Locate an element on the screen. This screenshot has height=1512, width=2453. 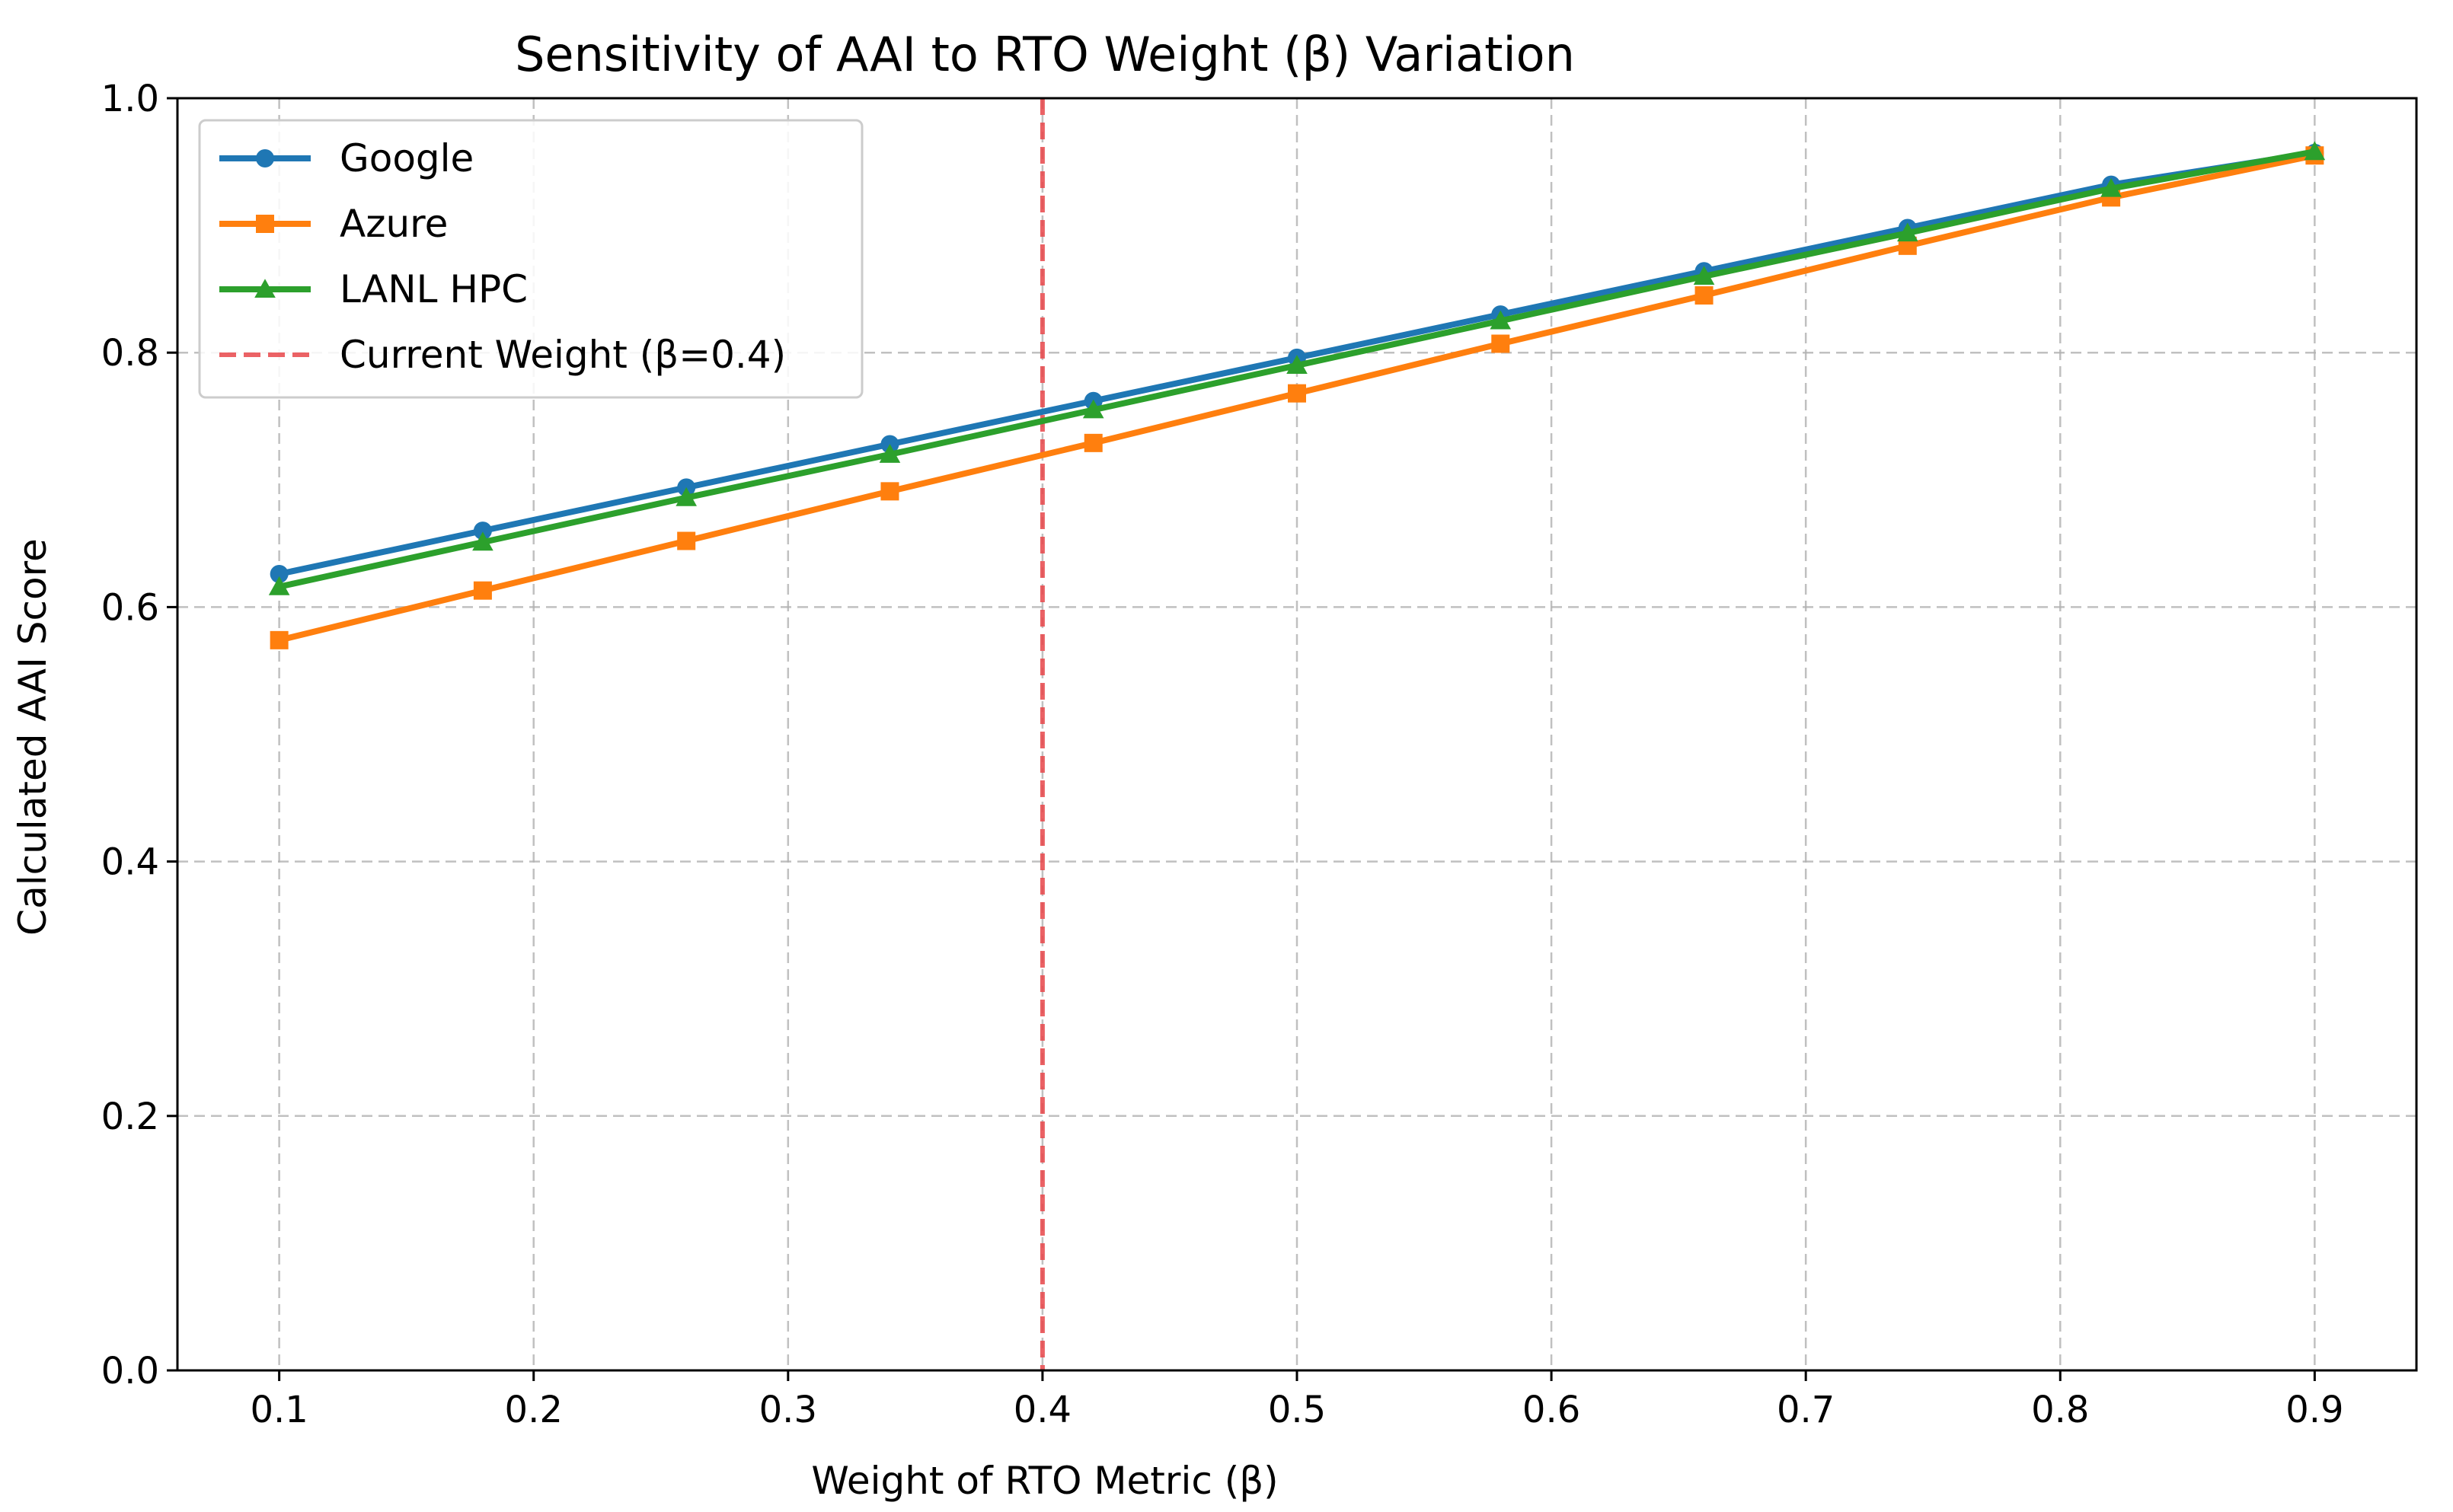
legend-entry: Google is located at coordinates (346, 158).